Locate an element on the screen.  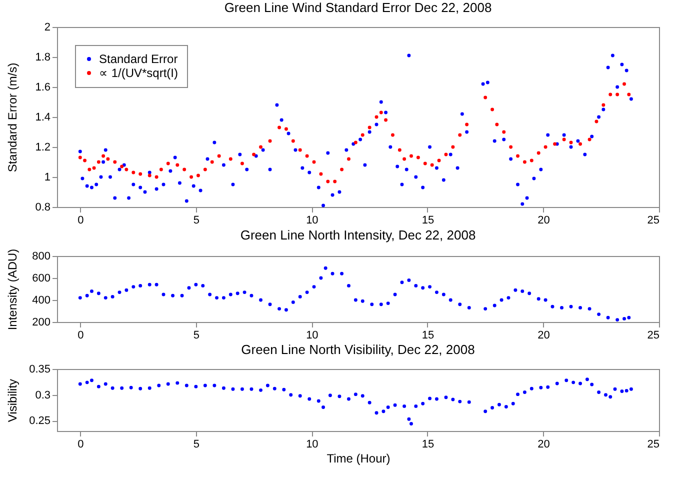
y-axis-title: Standard Error (m/s) is located at coordinates (13, 117).